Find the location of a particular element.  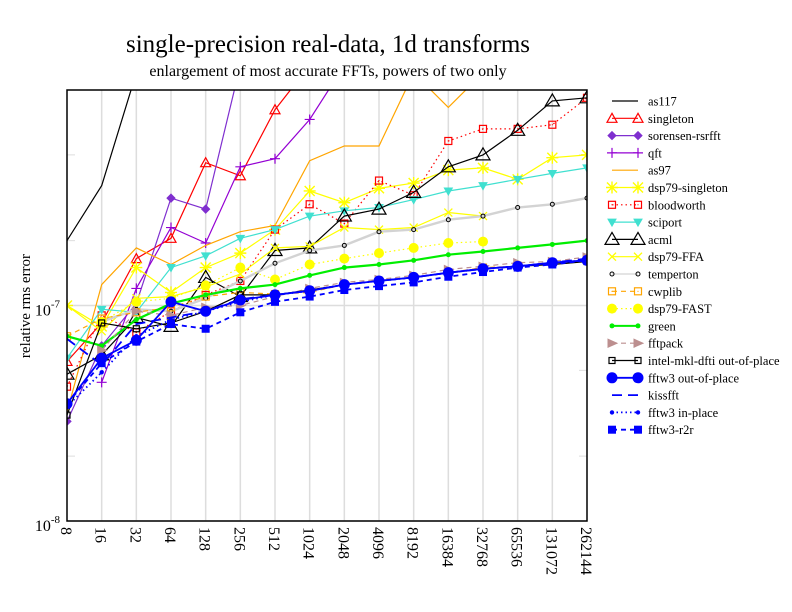

legend-item-bloodworth-marker is located at coordinates (612, 204).